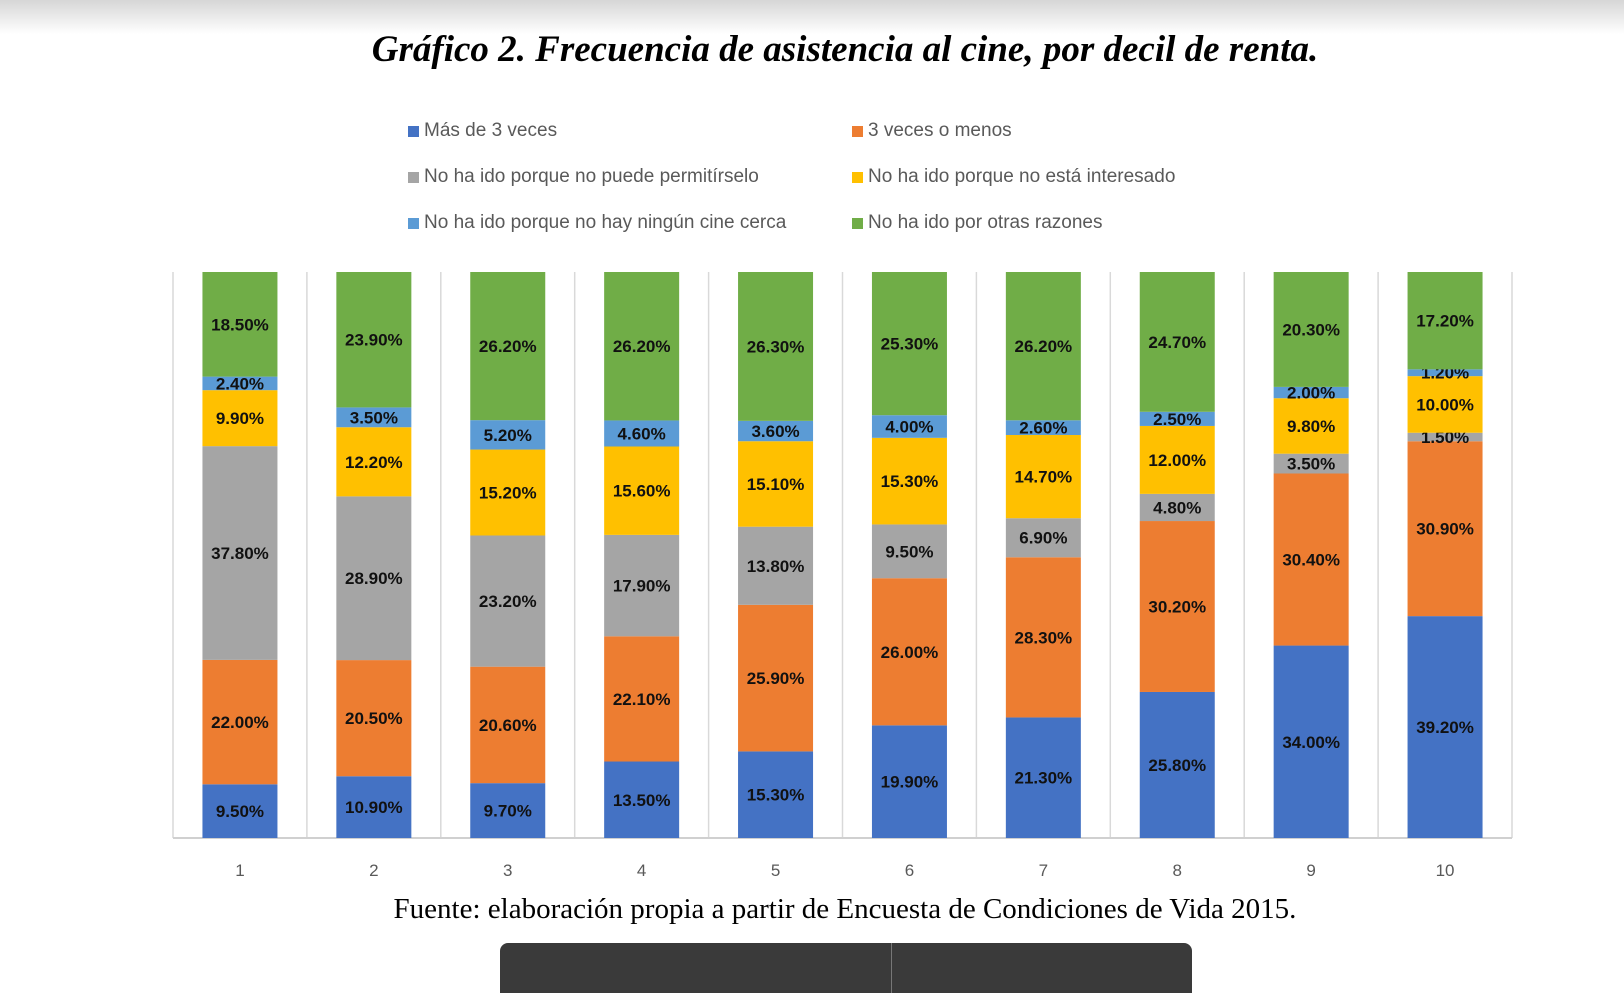 The height and width of the screenshot is (993, 1624). I want to click on x-tick-label: 5, so click(775, 870).